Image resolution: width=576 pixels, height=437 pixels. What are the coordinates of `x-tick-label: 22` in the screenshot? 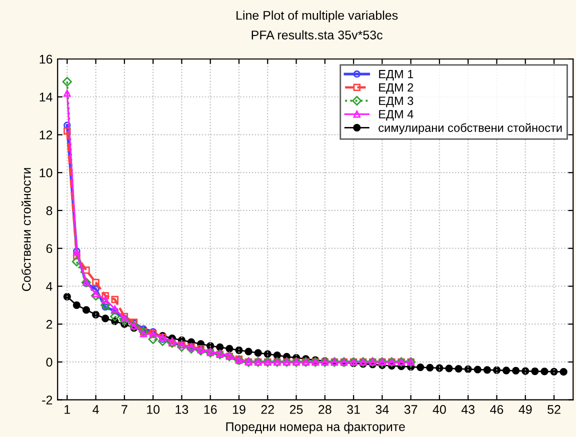 It's located at (267, 409).